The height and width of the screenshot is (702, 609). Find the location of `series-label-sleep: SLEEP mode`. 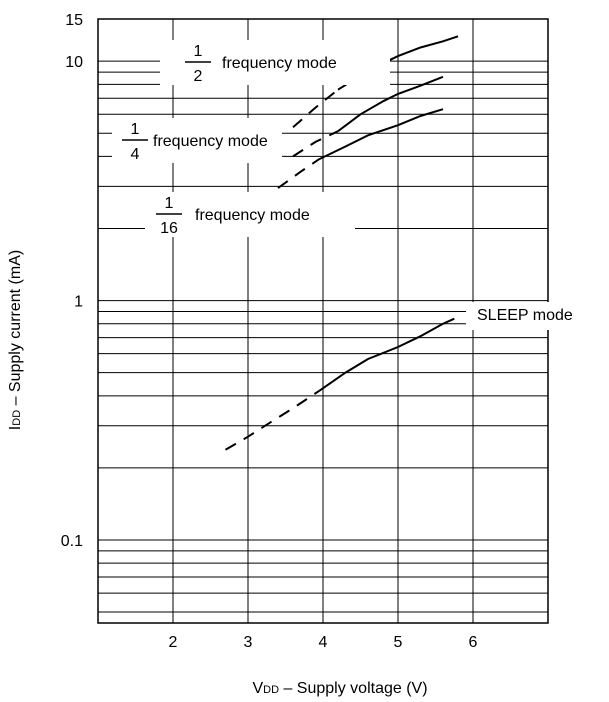

series-label-sleep: SLEEP mode is located at coordinates (525, 315).